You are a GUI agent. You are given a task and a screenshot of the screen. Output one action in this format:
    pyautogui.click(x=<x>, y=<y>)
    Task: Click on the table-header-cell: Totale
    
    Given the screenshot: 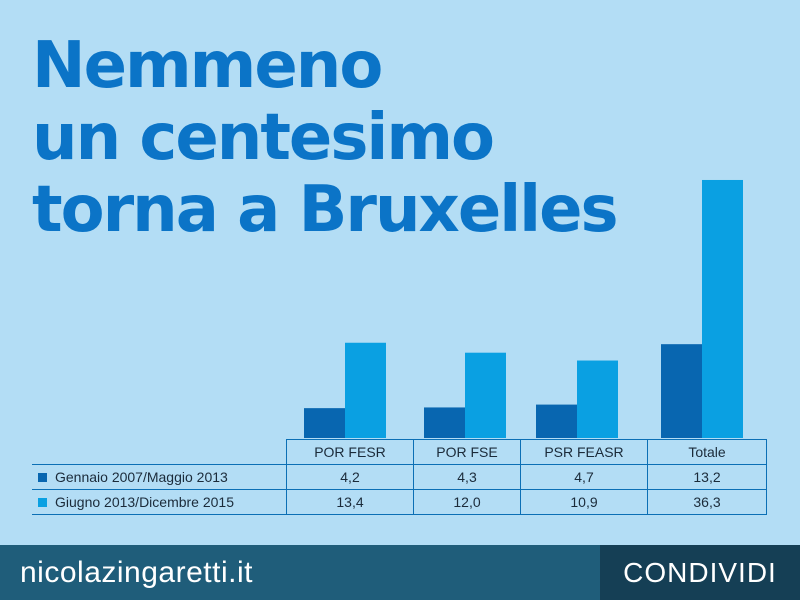 What is the action you would take?
    pyautogui.click(x=707, y=452)
    